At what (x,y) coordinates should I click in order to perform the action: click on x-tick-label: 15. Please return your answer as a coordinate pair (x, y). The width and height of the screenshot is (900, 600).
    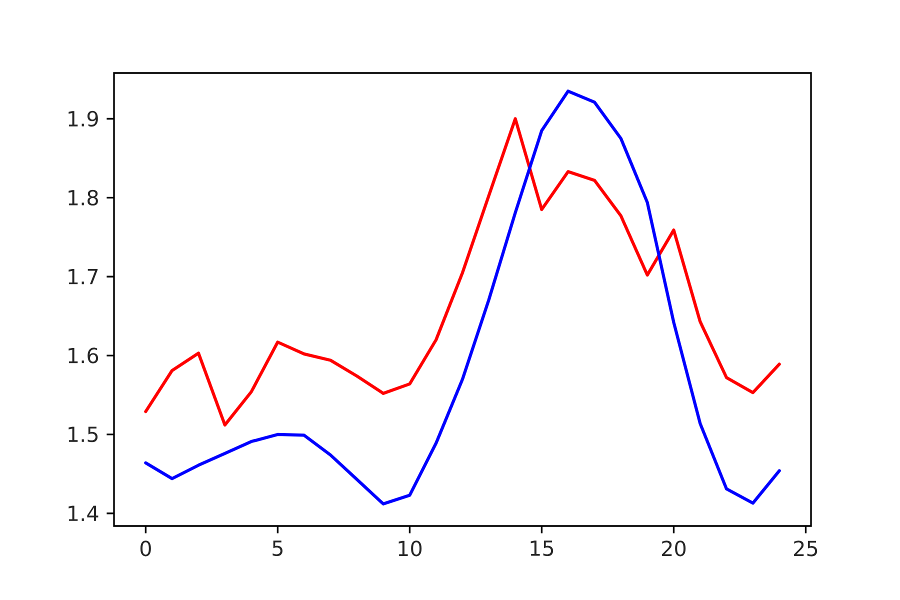
    Looking at the image, I should click on (542, 548).